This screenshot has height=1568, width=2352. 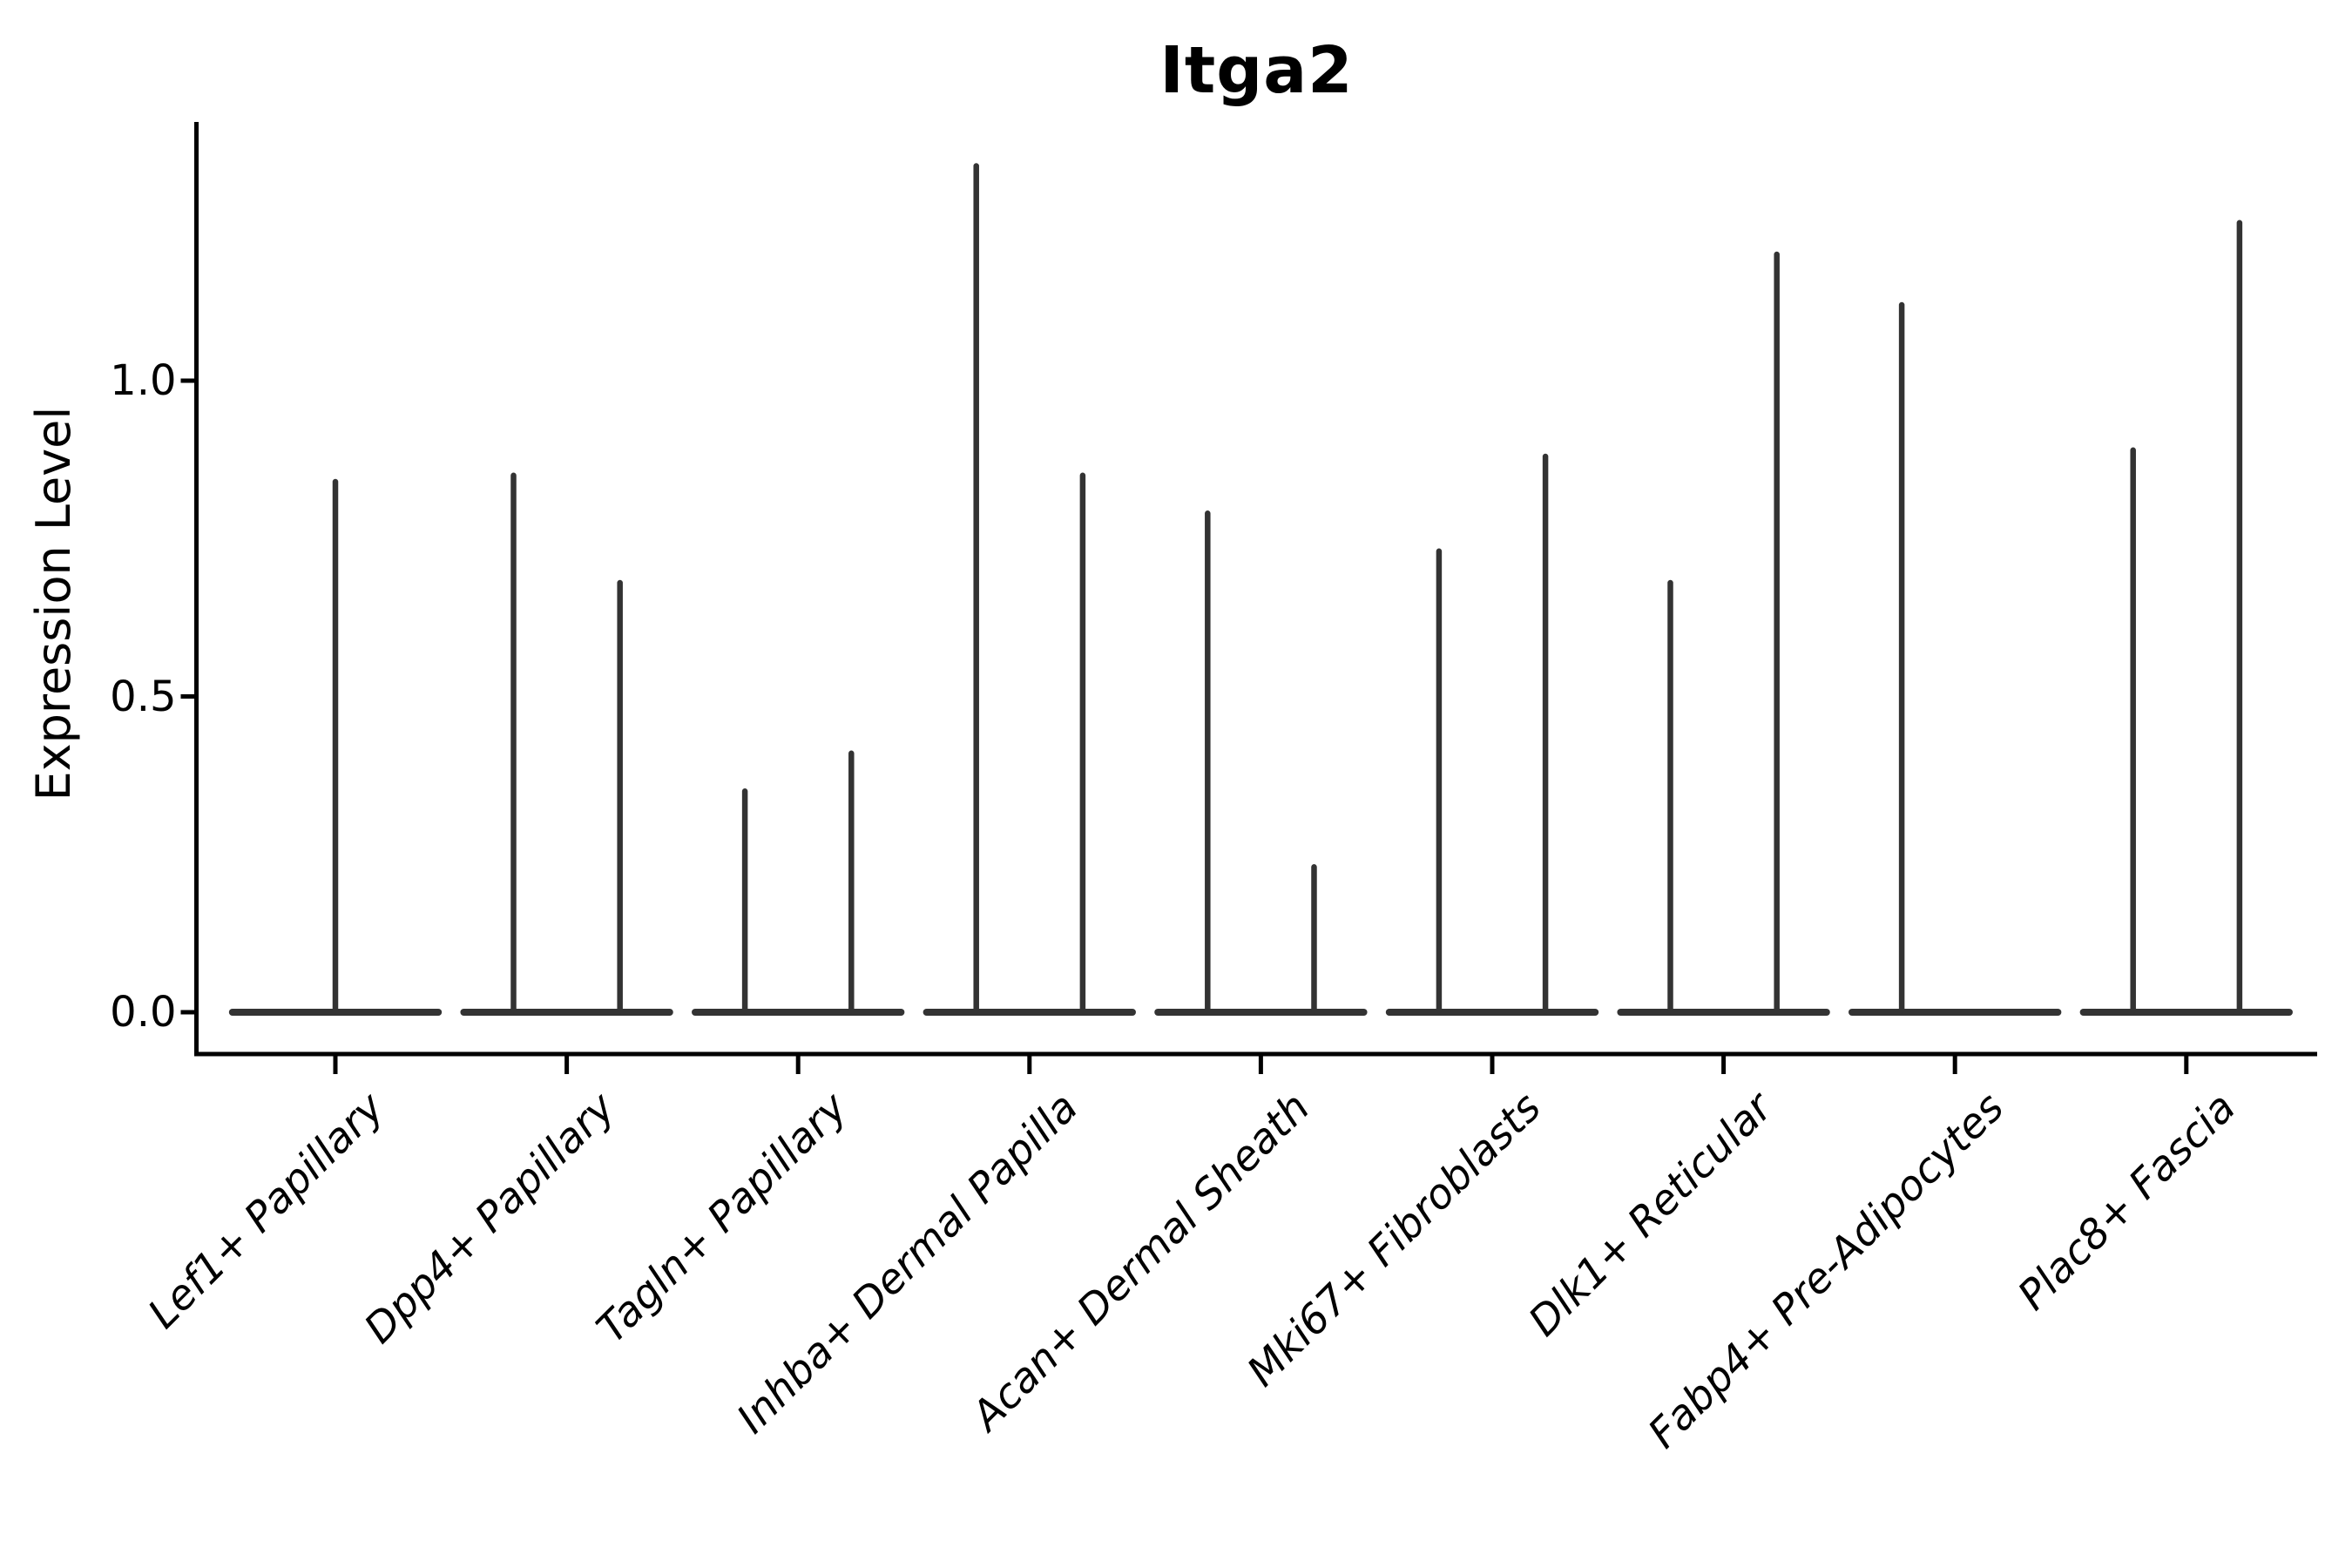 I want to click on plot-title: Itga2, so click(x=1256, y=70).